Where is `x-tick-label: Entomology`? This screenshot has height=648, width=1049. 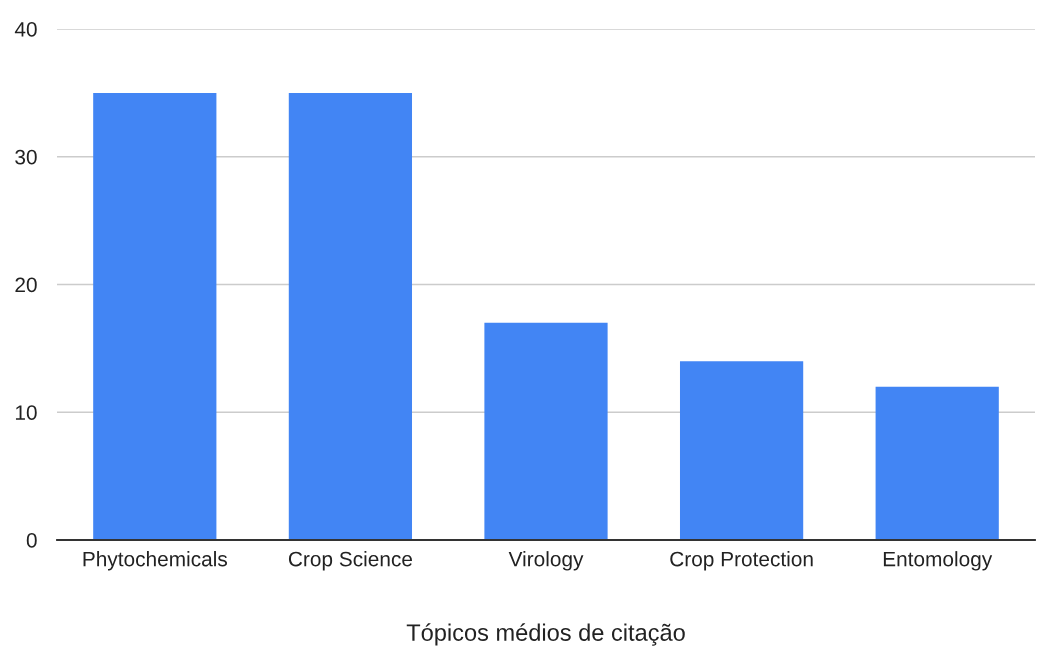 x-tick-label: Entomology is located at coordinates (938, 561).